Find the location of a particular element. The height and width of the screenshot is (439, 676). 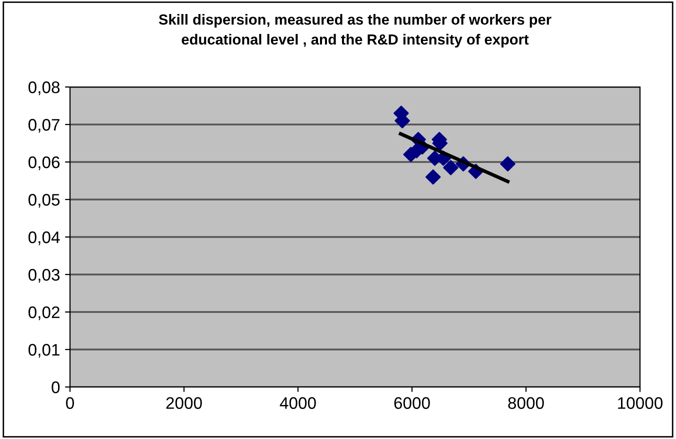

y-tick-label: 0,05 is located at coordinates (44, 201).